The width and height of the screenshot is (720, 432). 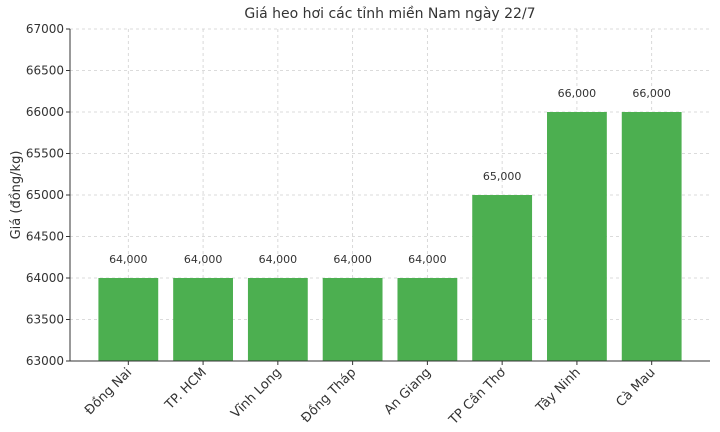 What do you see at coordinates (45, 237) in the screenshot?
I see `y-tick-label: 64500` at bounding box center [45, 237].